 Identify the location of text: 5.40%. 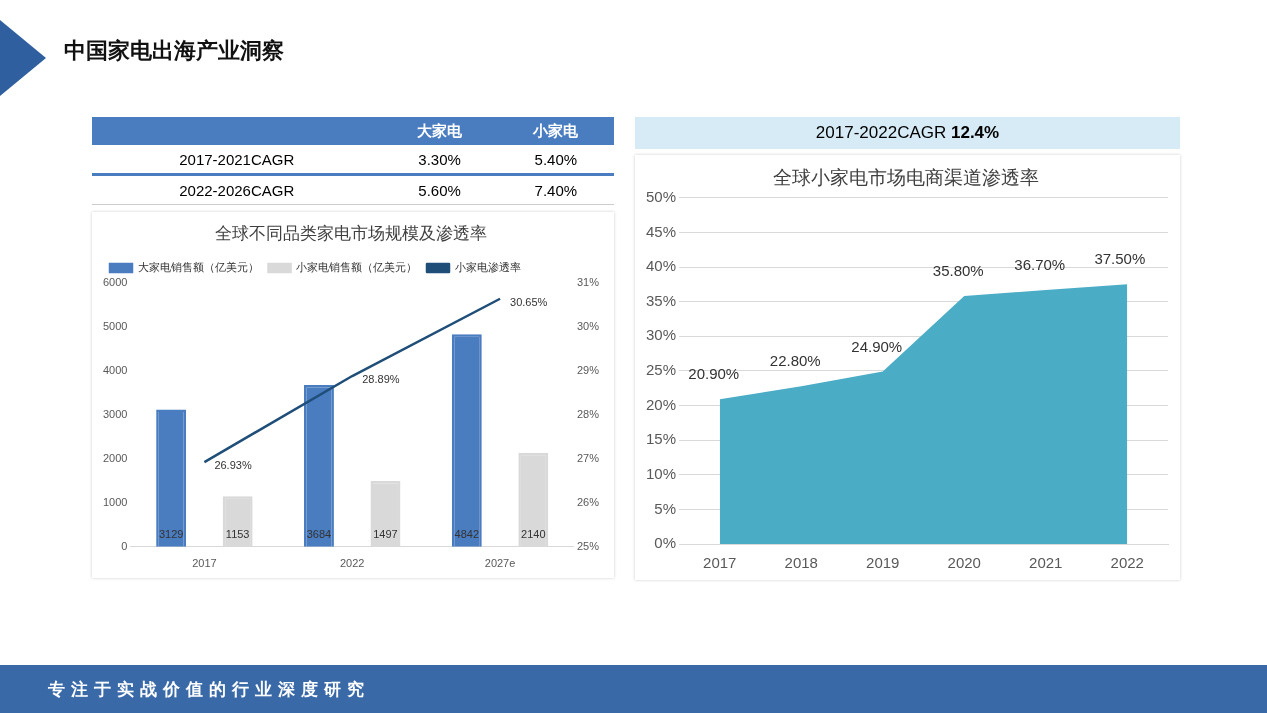
(555, 160).